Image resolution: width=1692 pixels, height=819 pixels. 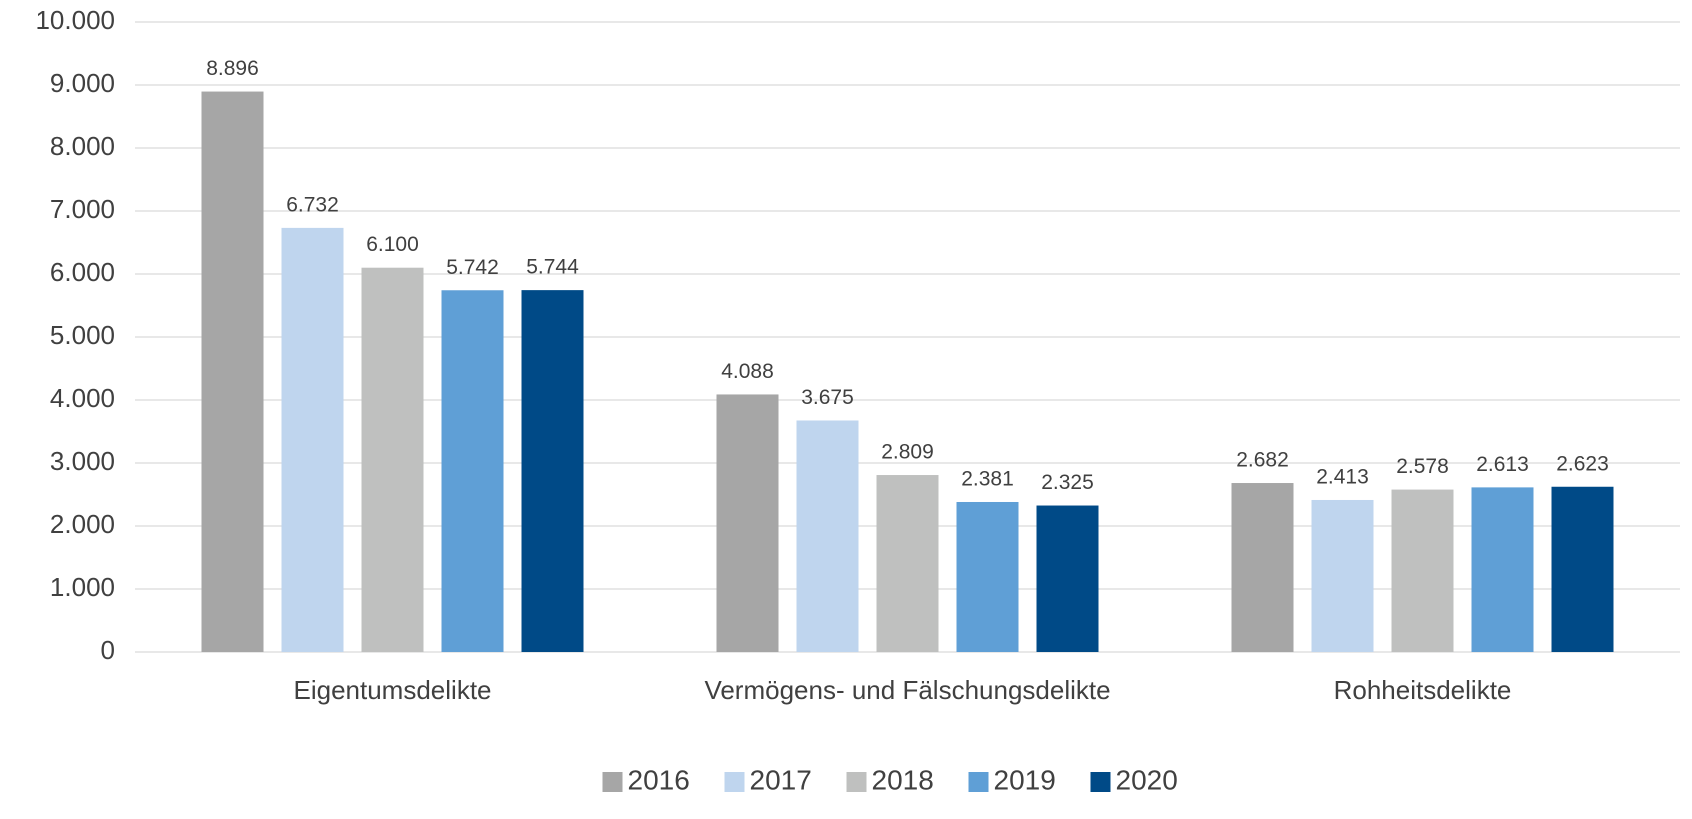 I want to click on data-label: 5.742, so click(x=472, y=267).